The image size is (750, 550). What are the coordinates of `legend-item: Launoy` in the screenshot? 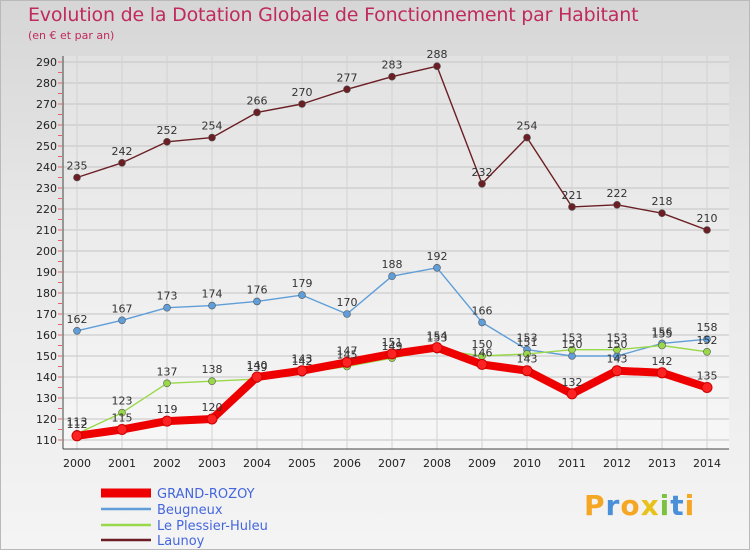 It's located at (153, 541).